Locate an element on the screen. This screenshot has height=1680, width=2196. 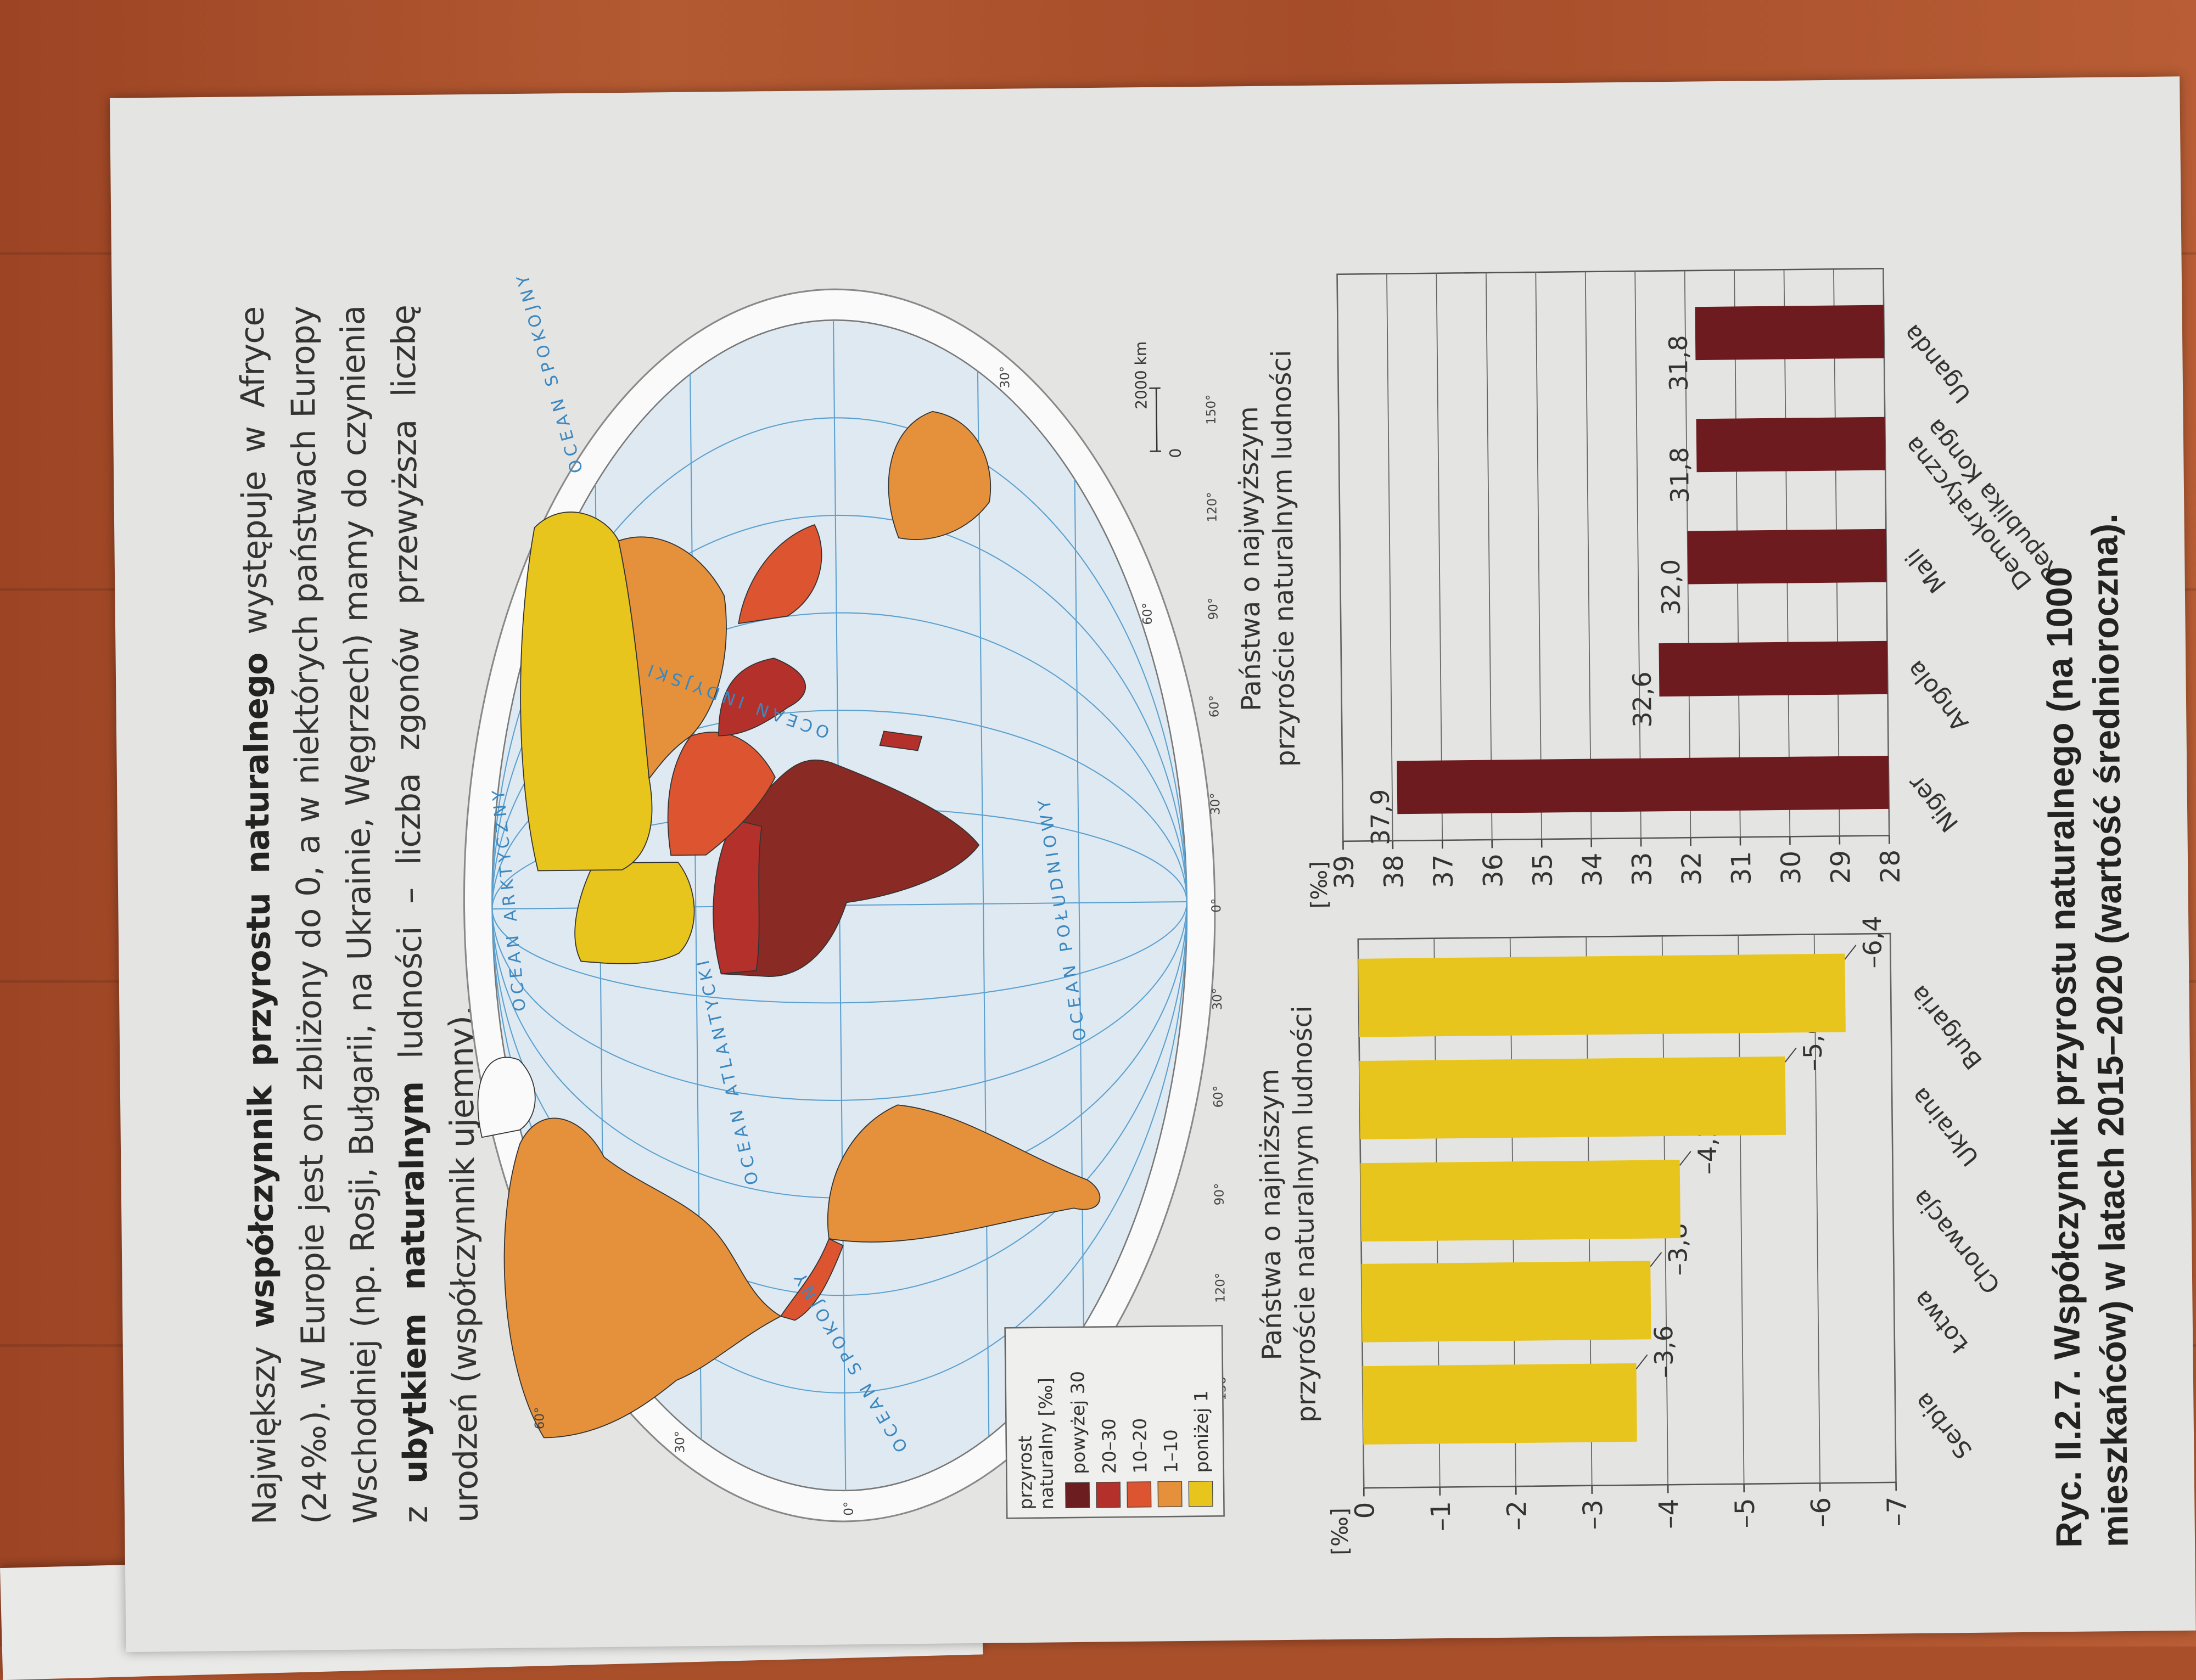
y-tick-label: –5 is located at coordinates (1745, 1513).